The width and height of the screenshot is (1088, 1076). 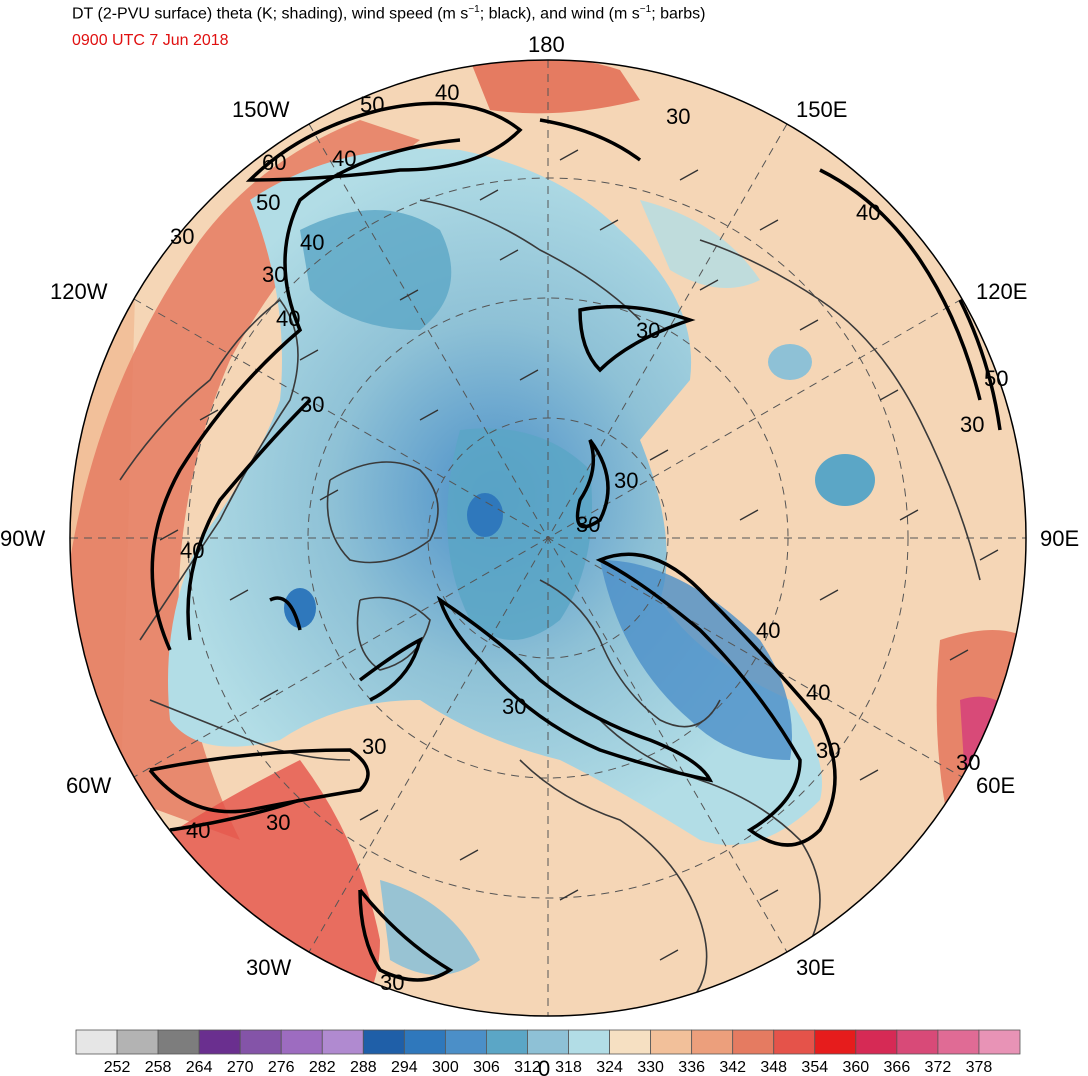 I want to click on colorbar-tick-label: 252, so click(x=117, y=1067).